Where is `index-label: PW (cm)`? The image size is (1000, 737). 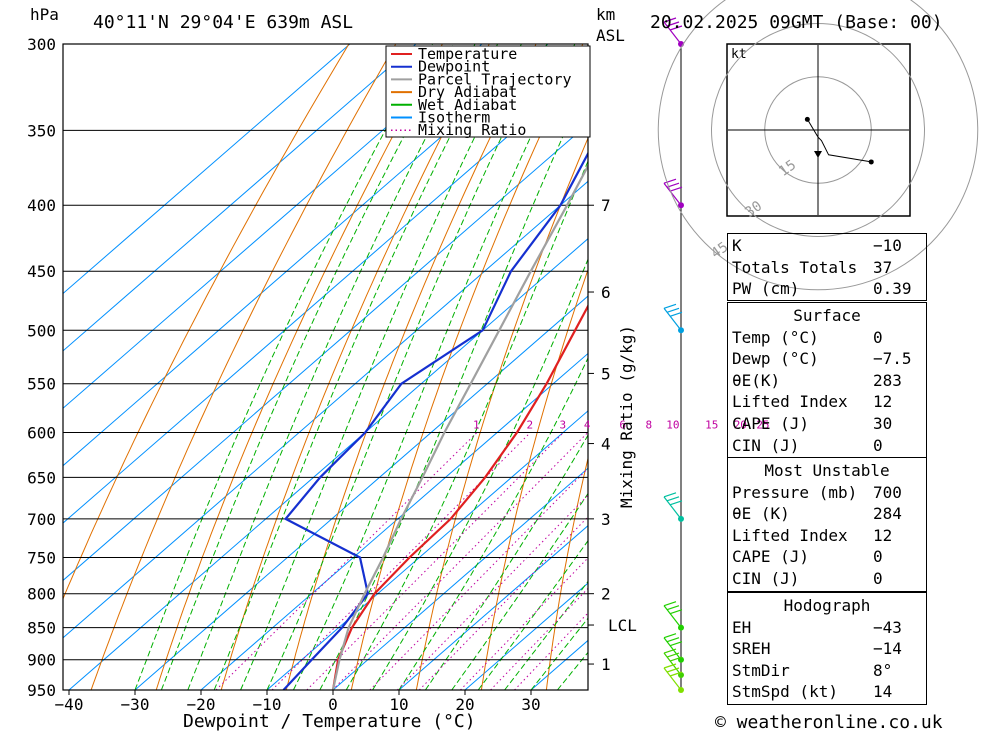 index-label: PW (cm) is located at coordinates (766, 289).